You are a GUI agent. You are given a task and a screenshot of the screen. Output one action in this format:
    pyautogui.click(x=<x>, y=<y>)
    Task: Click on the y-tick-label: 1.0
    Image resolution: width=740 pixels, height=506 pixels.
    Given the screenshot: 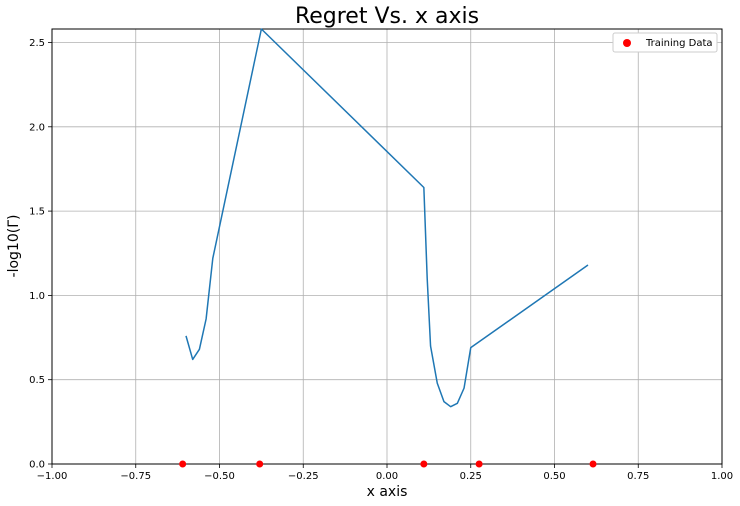 What is the action you would take?
    pyautogui.click(x=37, y=296)
    